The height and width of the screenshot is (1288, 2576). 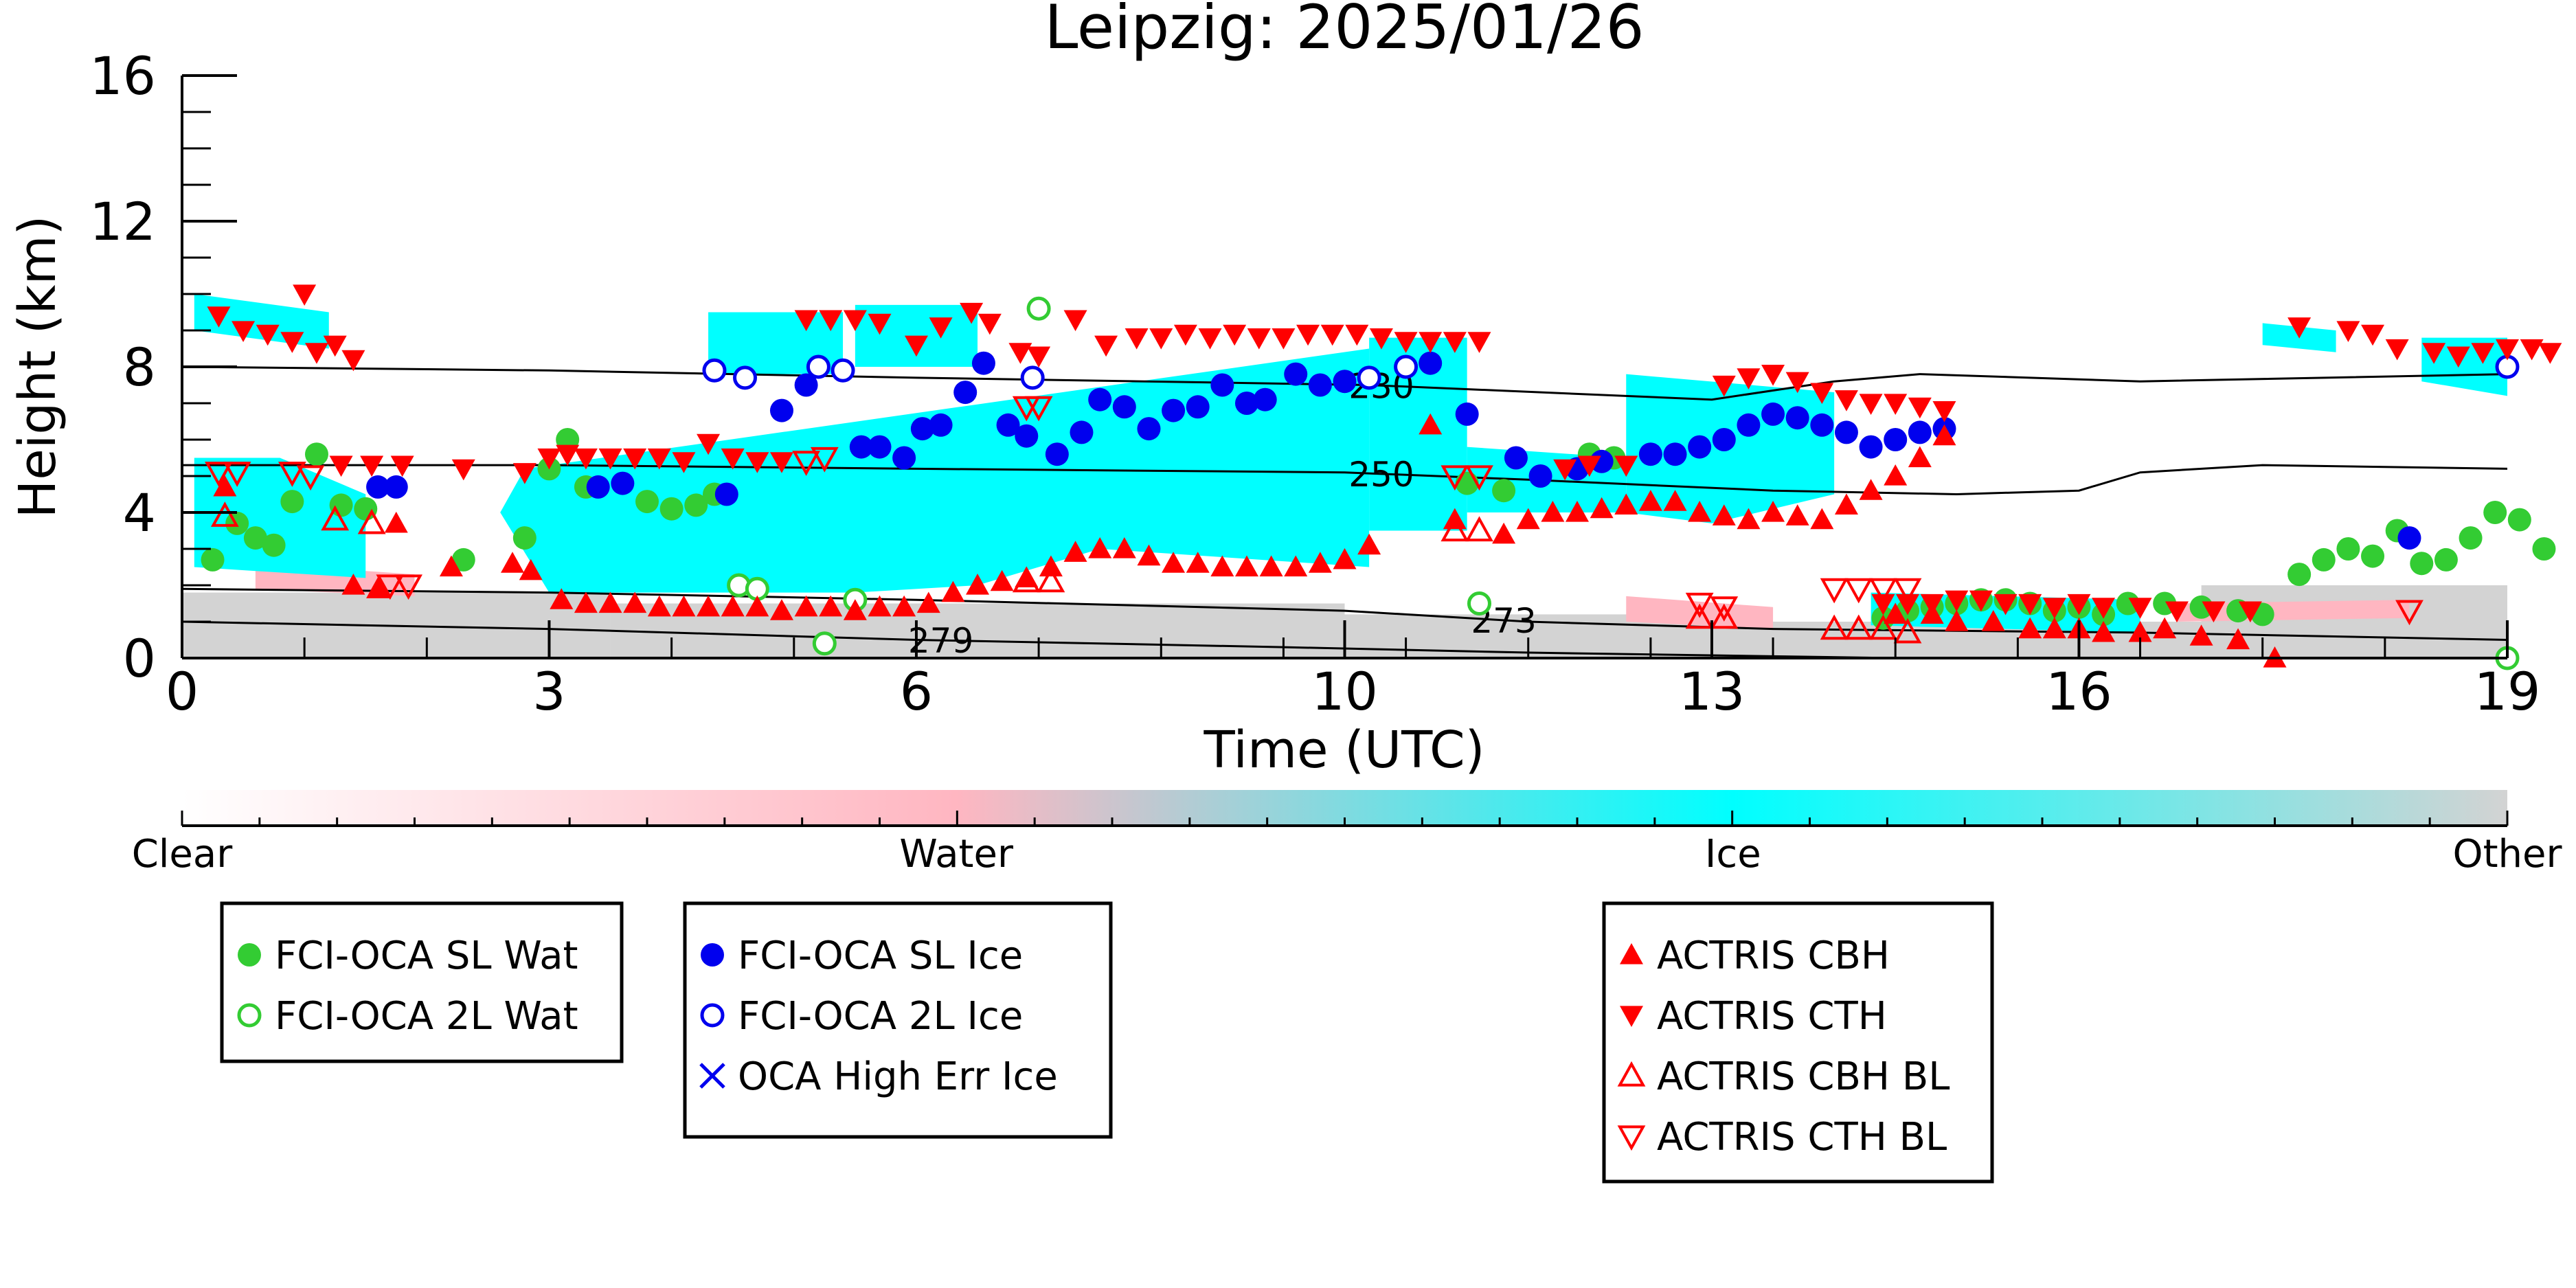 What do you see at coordinates (2507, 691) in the screenshot?
I see `x-tick-label-6: 19` at bounding box center [2507, 691].